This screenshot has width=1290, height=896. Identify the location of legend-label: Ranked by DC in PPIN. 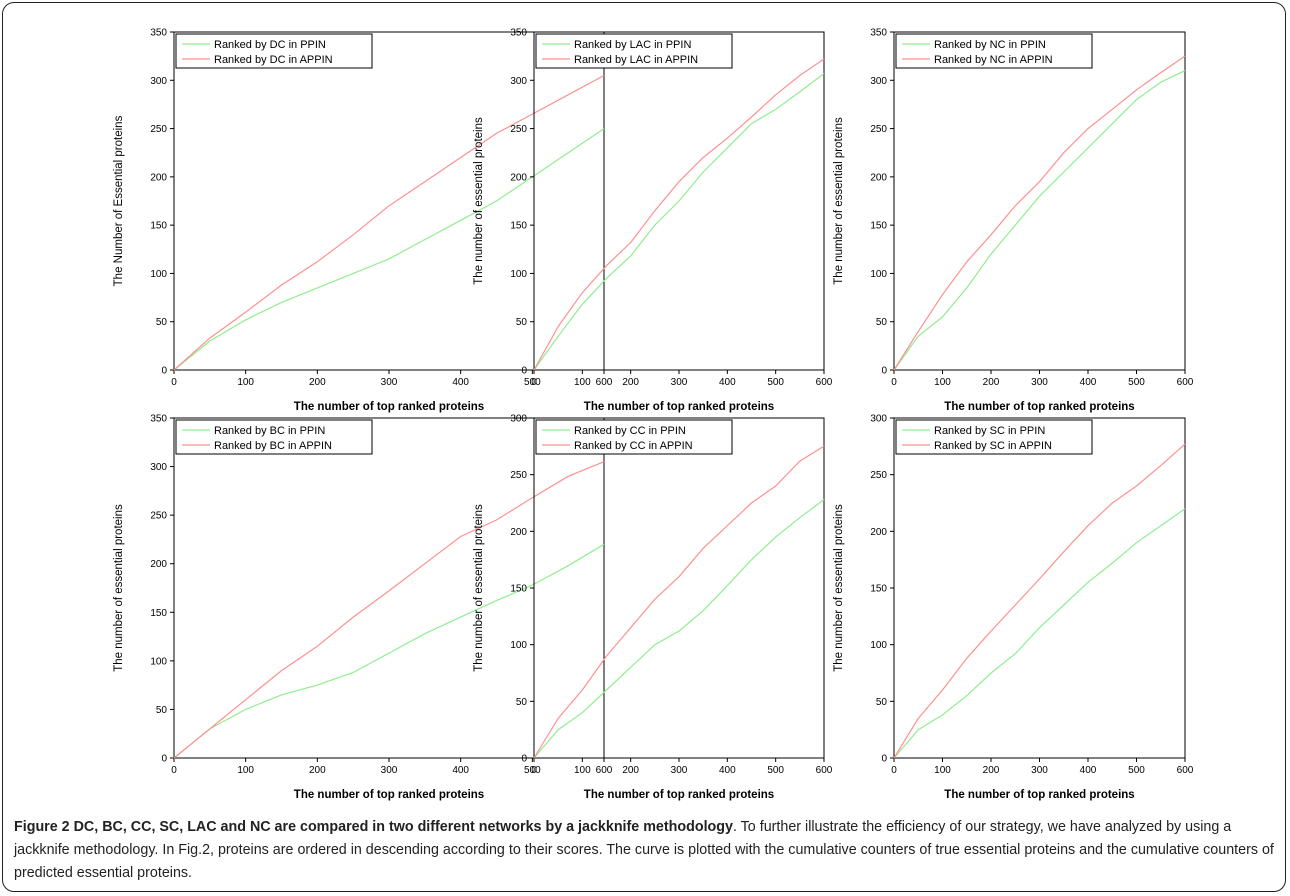
(270, 45).